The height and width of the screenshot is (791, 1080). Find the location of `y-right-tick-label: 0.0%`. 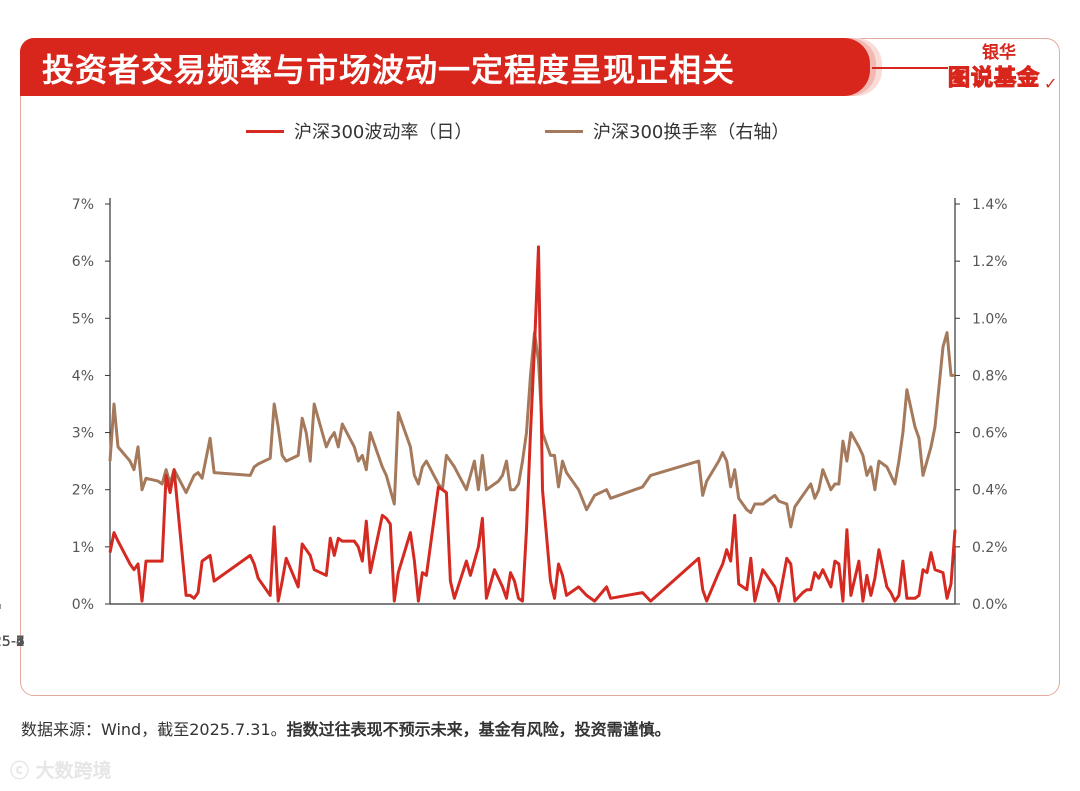

y-right-tick-label: 0.0% is located at coordinates (990, 605).